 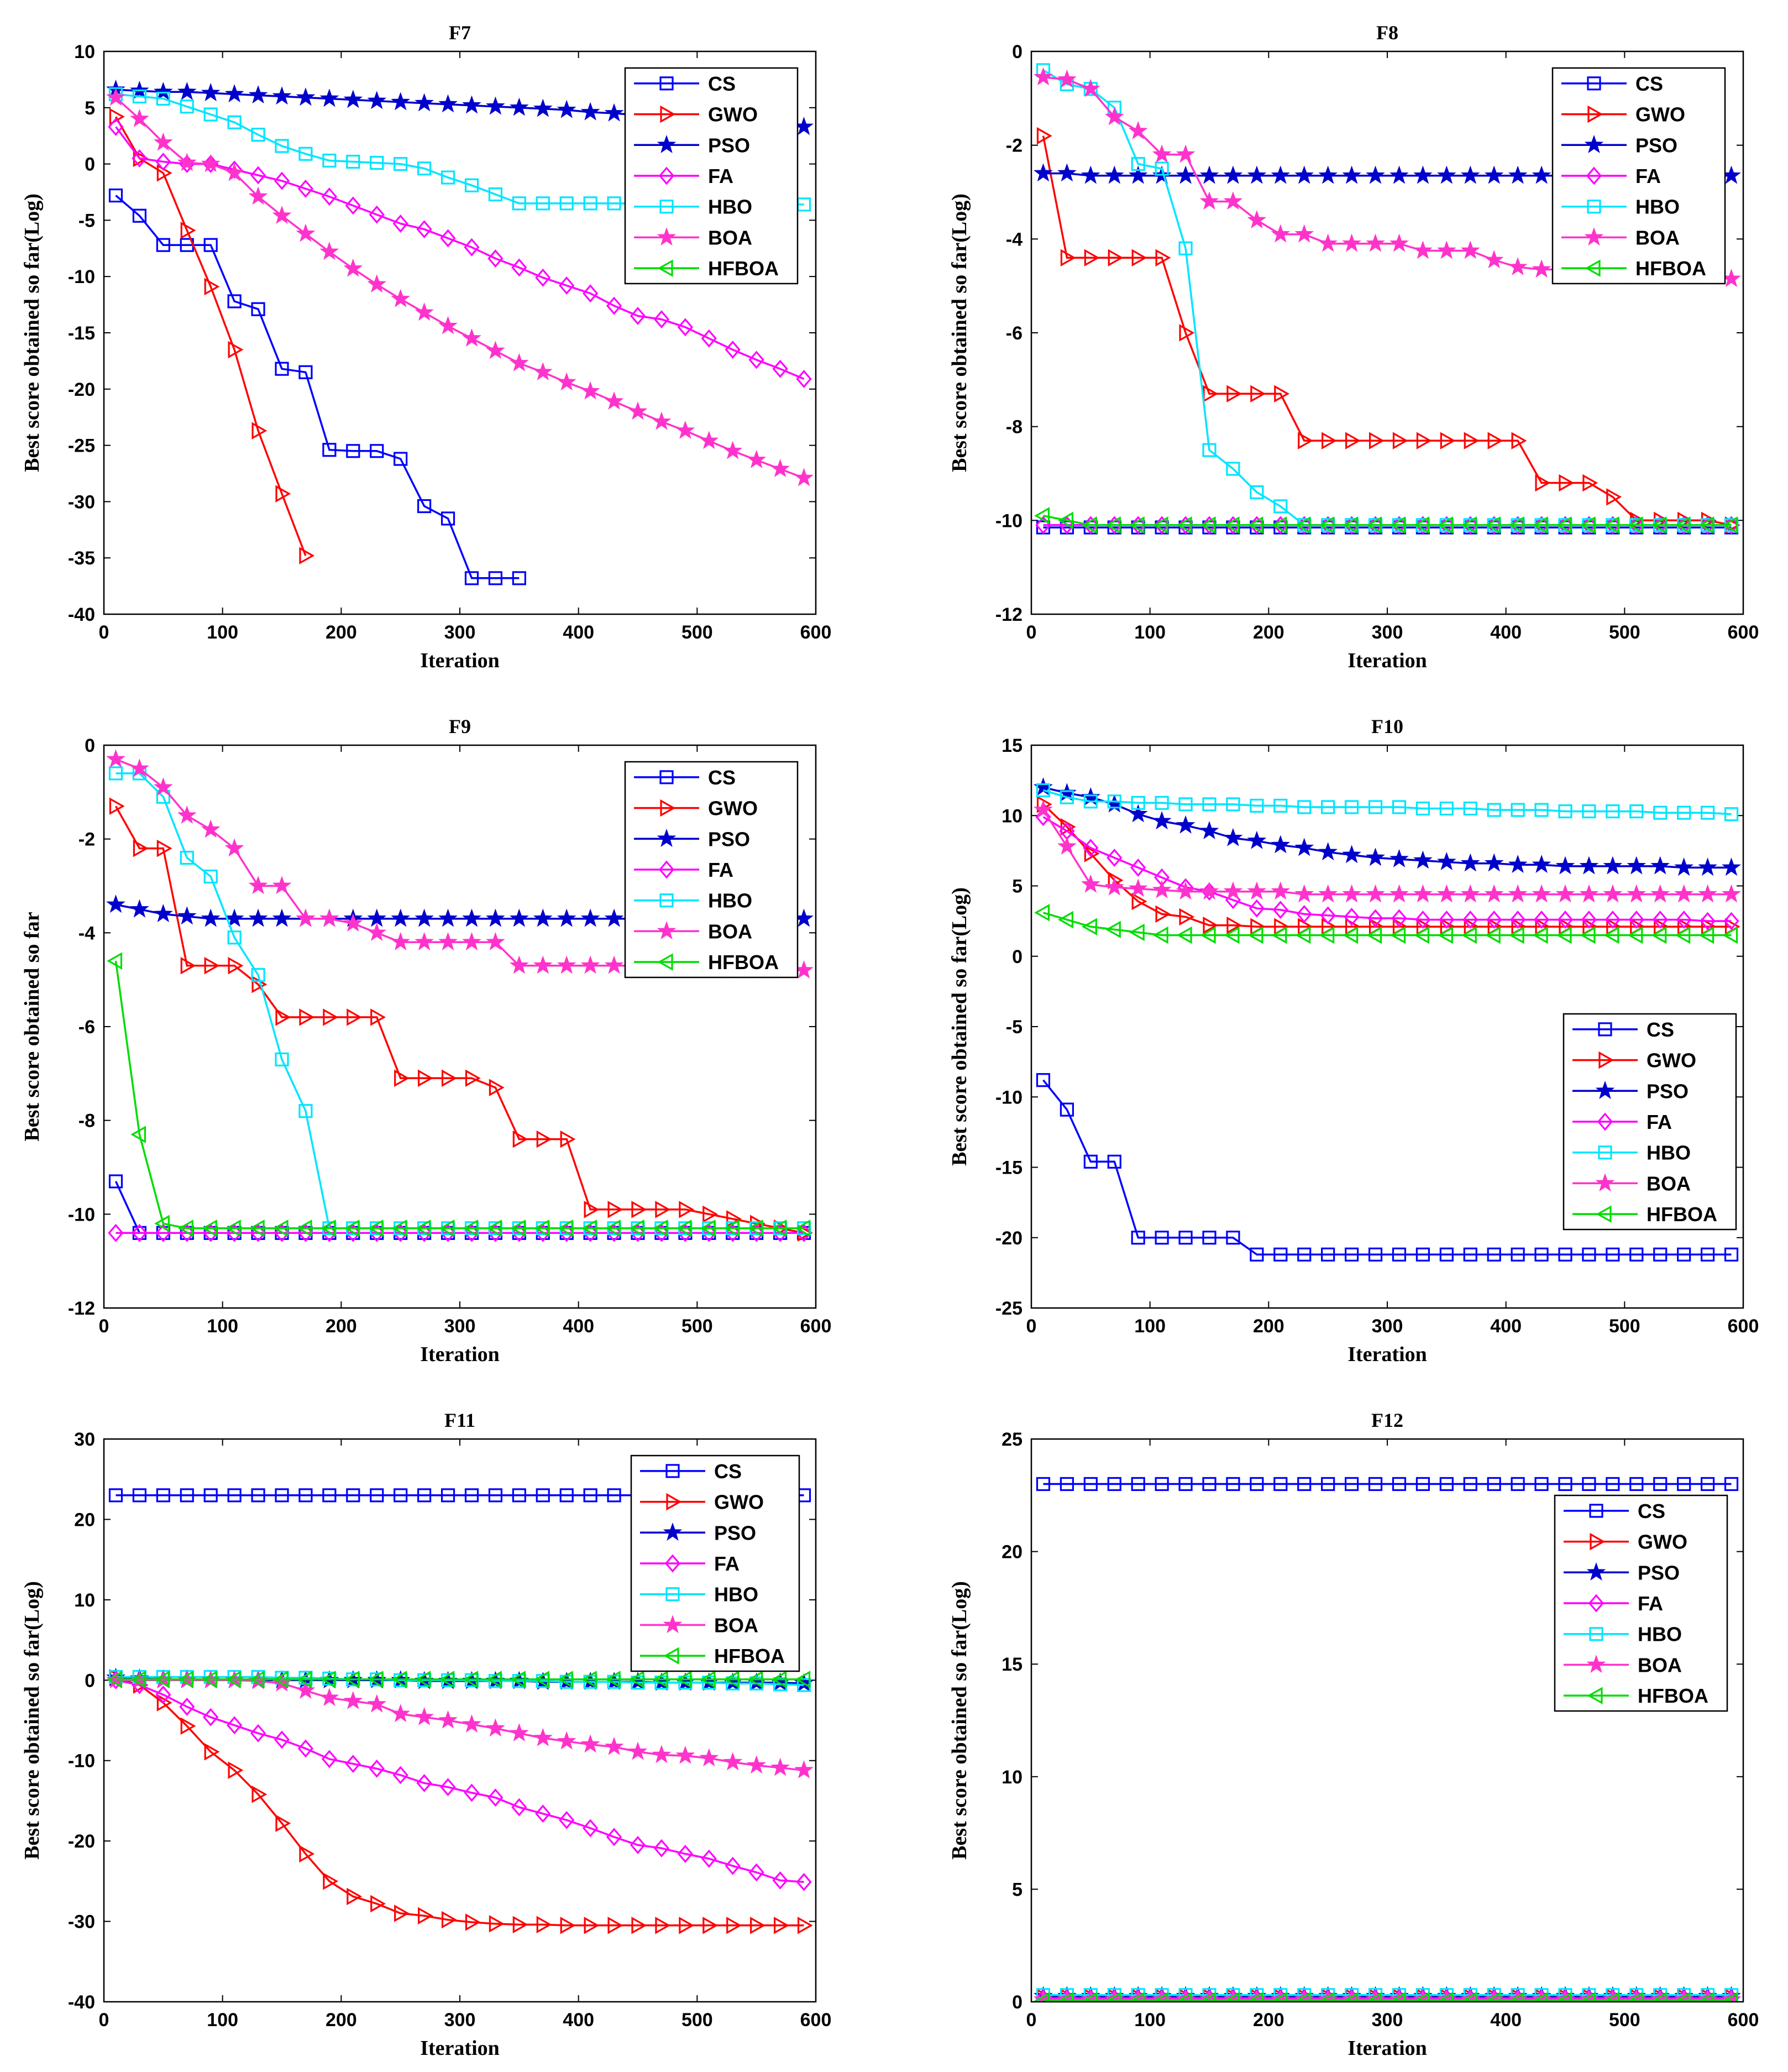 What do you see at coordinates (1268, 633) in the screenshot?
I see `x-tick-label: 200` at bounding box center [1268, 633].